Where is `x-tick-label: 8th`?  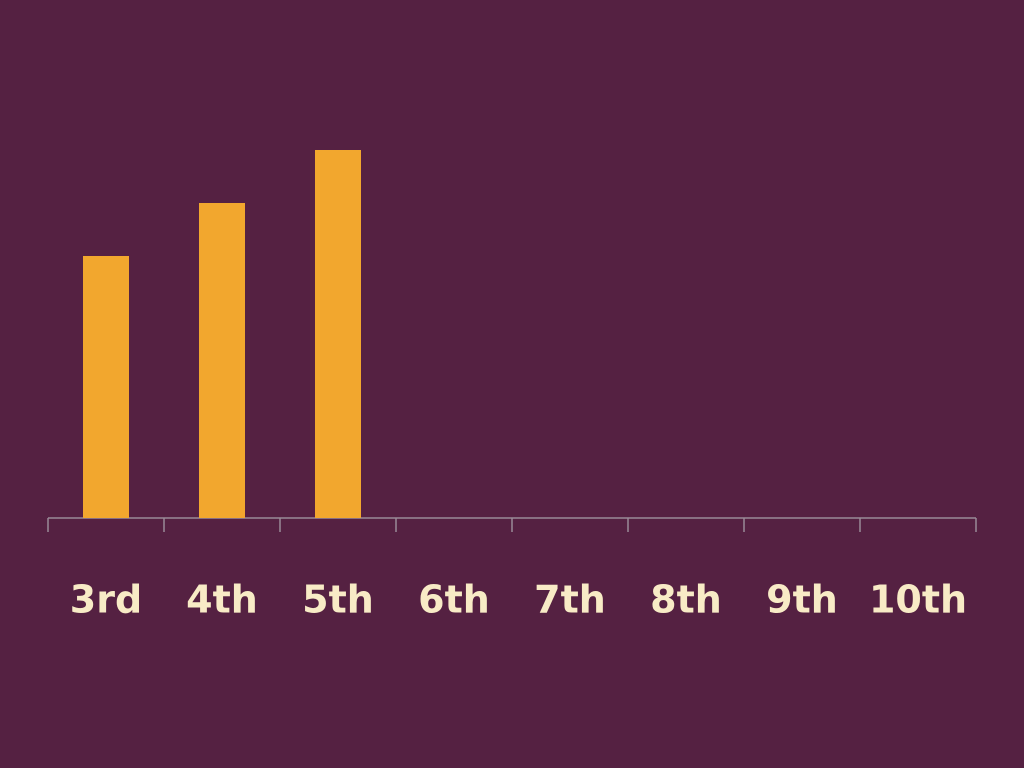
x-tick-label: 8th is located at coordinates (686, 600).